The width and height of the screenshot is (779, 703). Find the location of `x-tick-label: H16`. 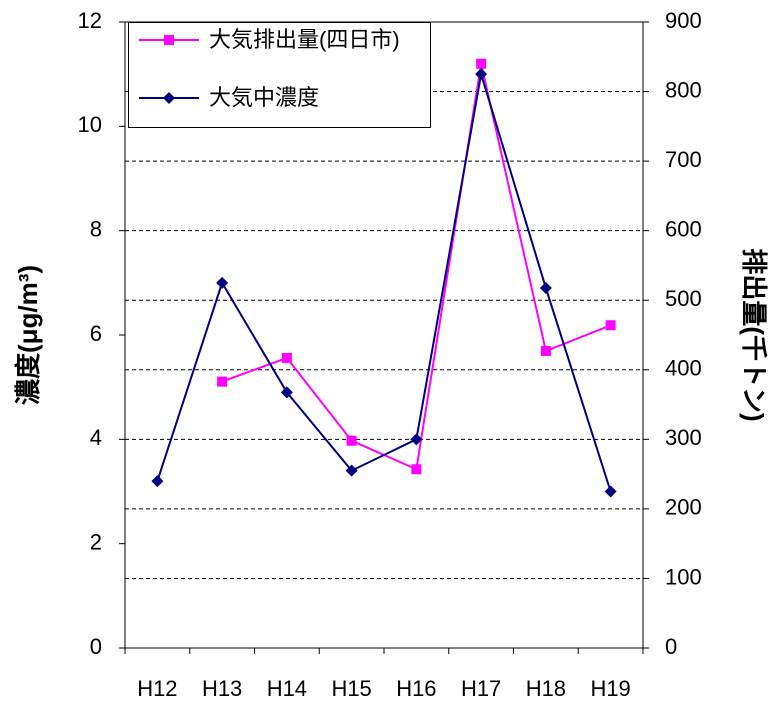

x-tick-label: H16 is located at coordinates (416, 688).